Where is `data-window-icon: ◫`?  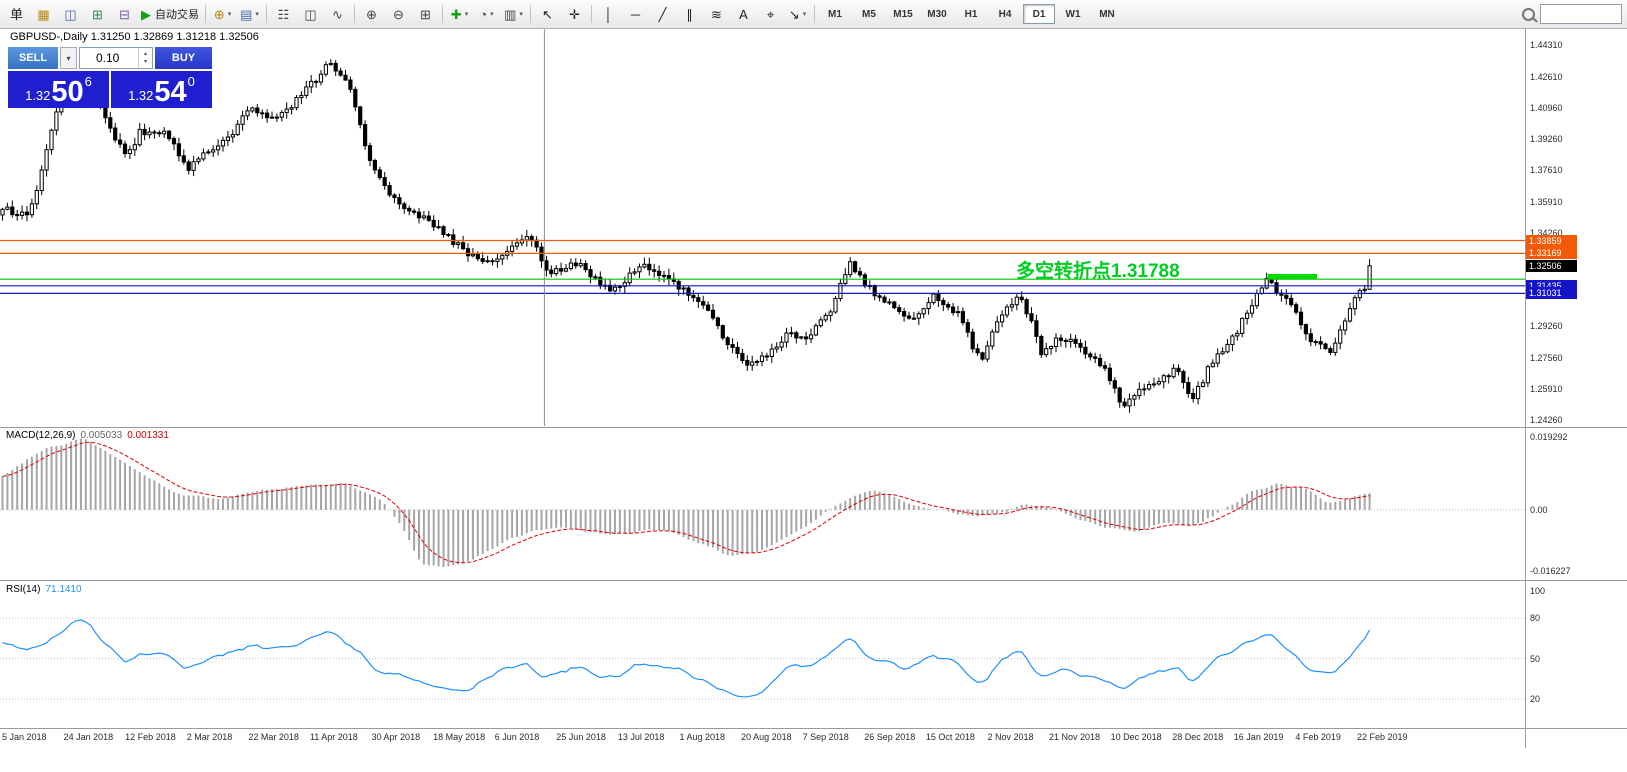
data-window-icon: ◫ is located at coordinates (70, 14).